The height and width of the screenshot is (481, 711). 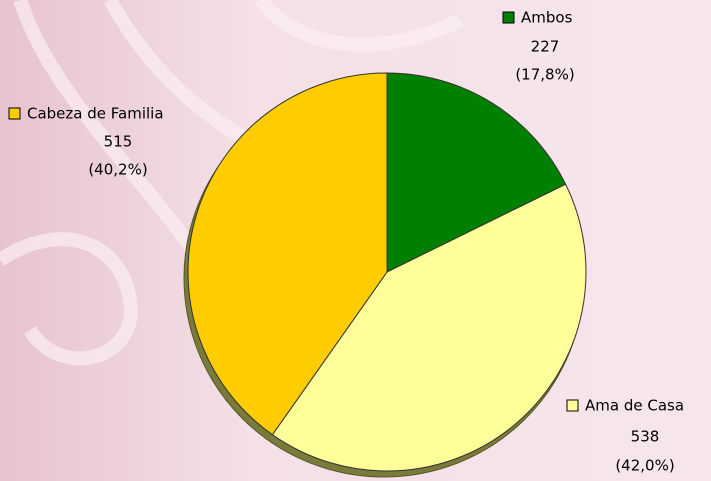 I want to click on percent-label: (17,8%), so click(x=544, y=75).